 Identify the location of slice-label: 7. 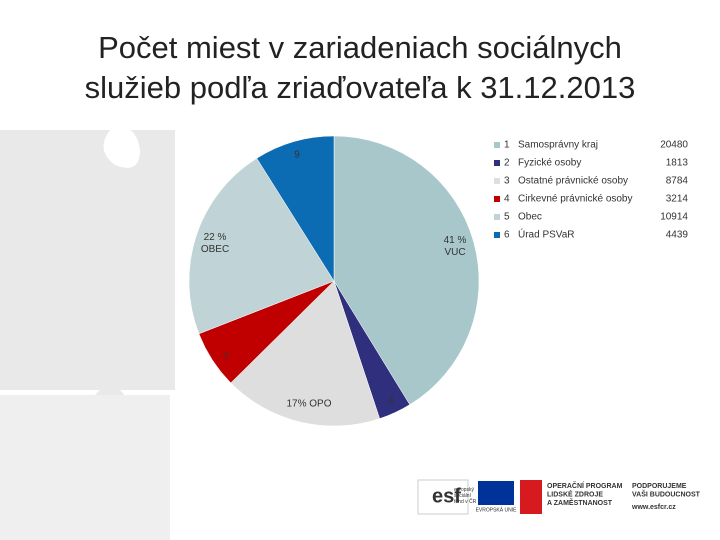
(226, 357).